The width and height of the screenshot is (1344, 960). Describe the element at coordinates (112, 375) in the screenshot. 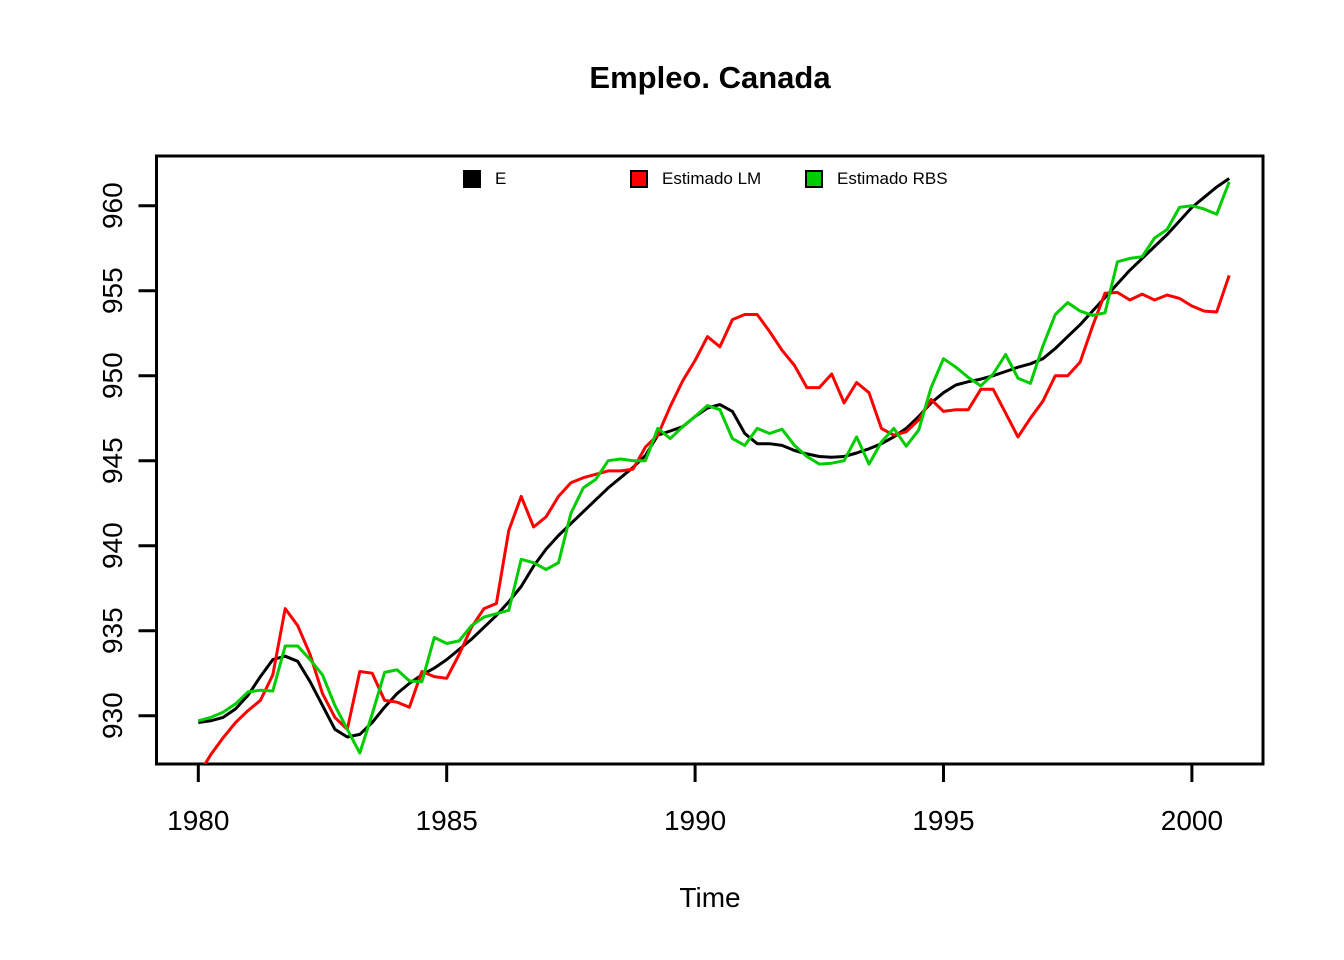

I see `y-tick-label: 950` at that location.